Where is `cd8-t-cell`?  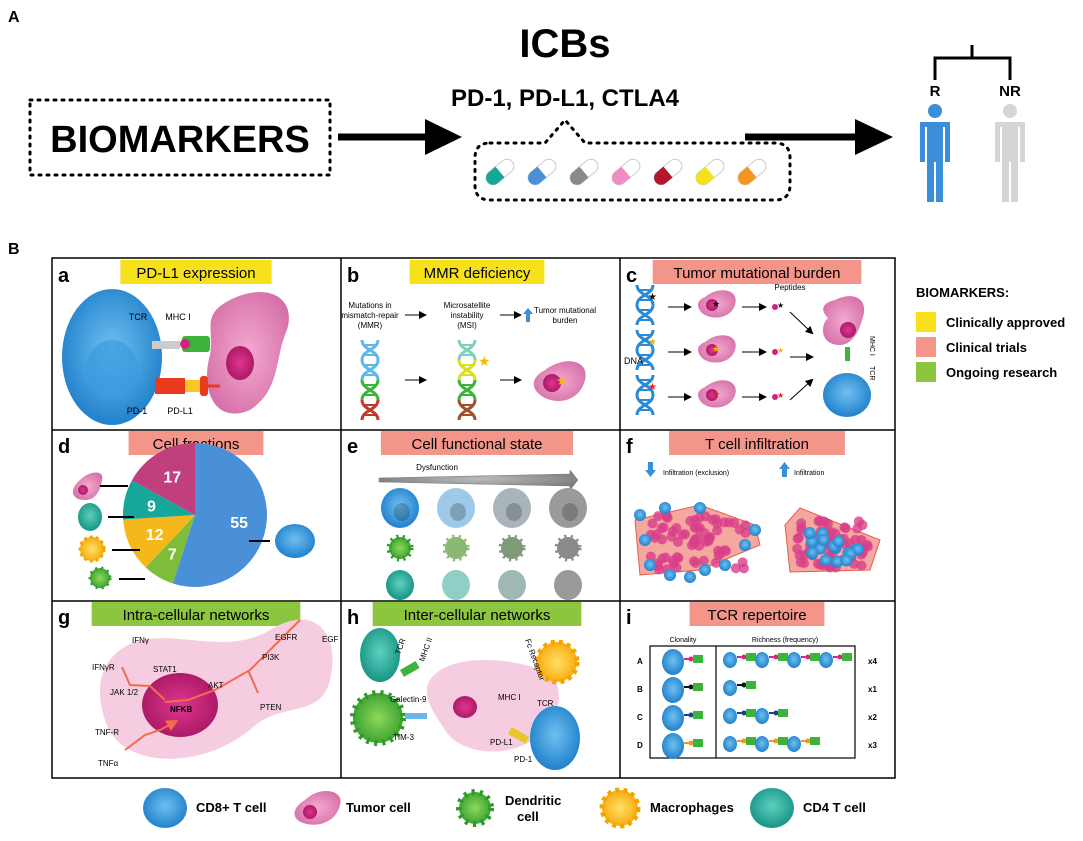 cd8-t-cell is located at coordinates (555, 738).